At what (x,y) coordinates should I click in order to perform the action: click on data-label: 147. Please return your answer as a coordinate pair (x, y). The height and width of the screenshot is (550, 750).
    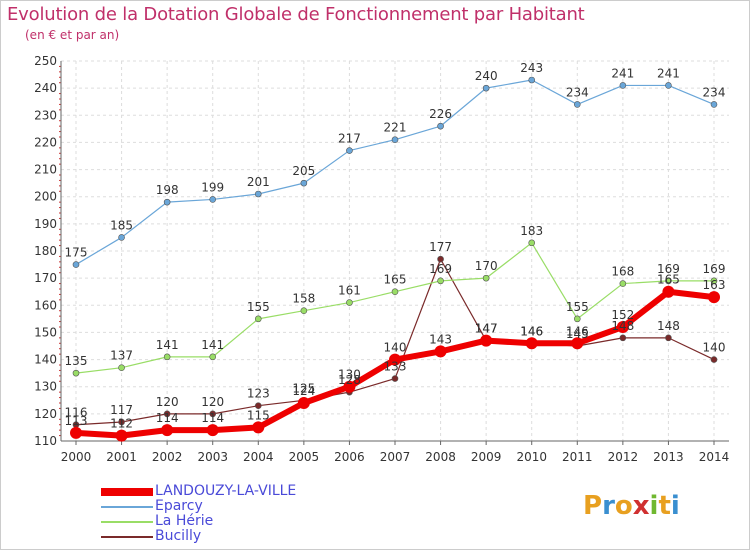
    Looking at the image, I should click on (486, 329).